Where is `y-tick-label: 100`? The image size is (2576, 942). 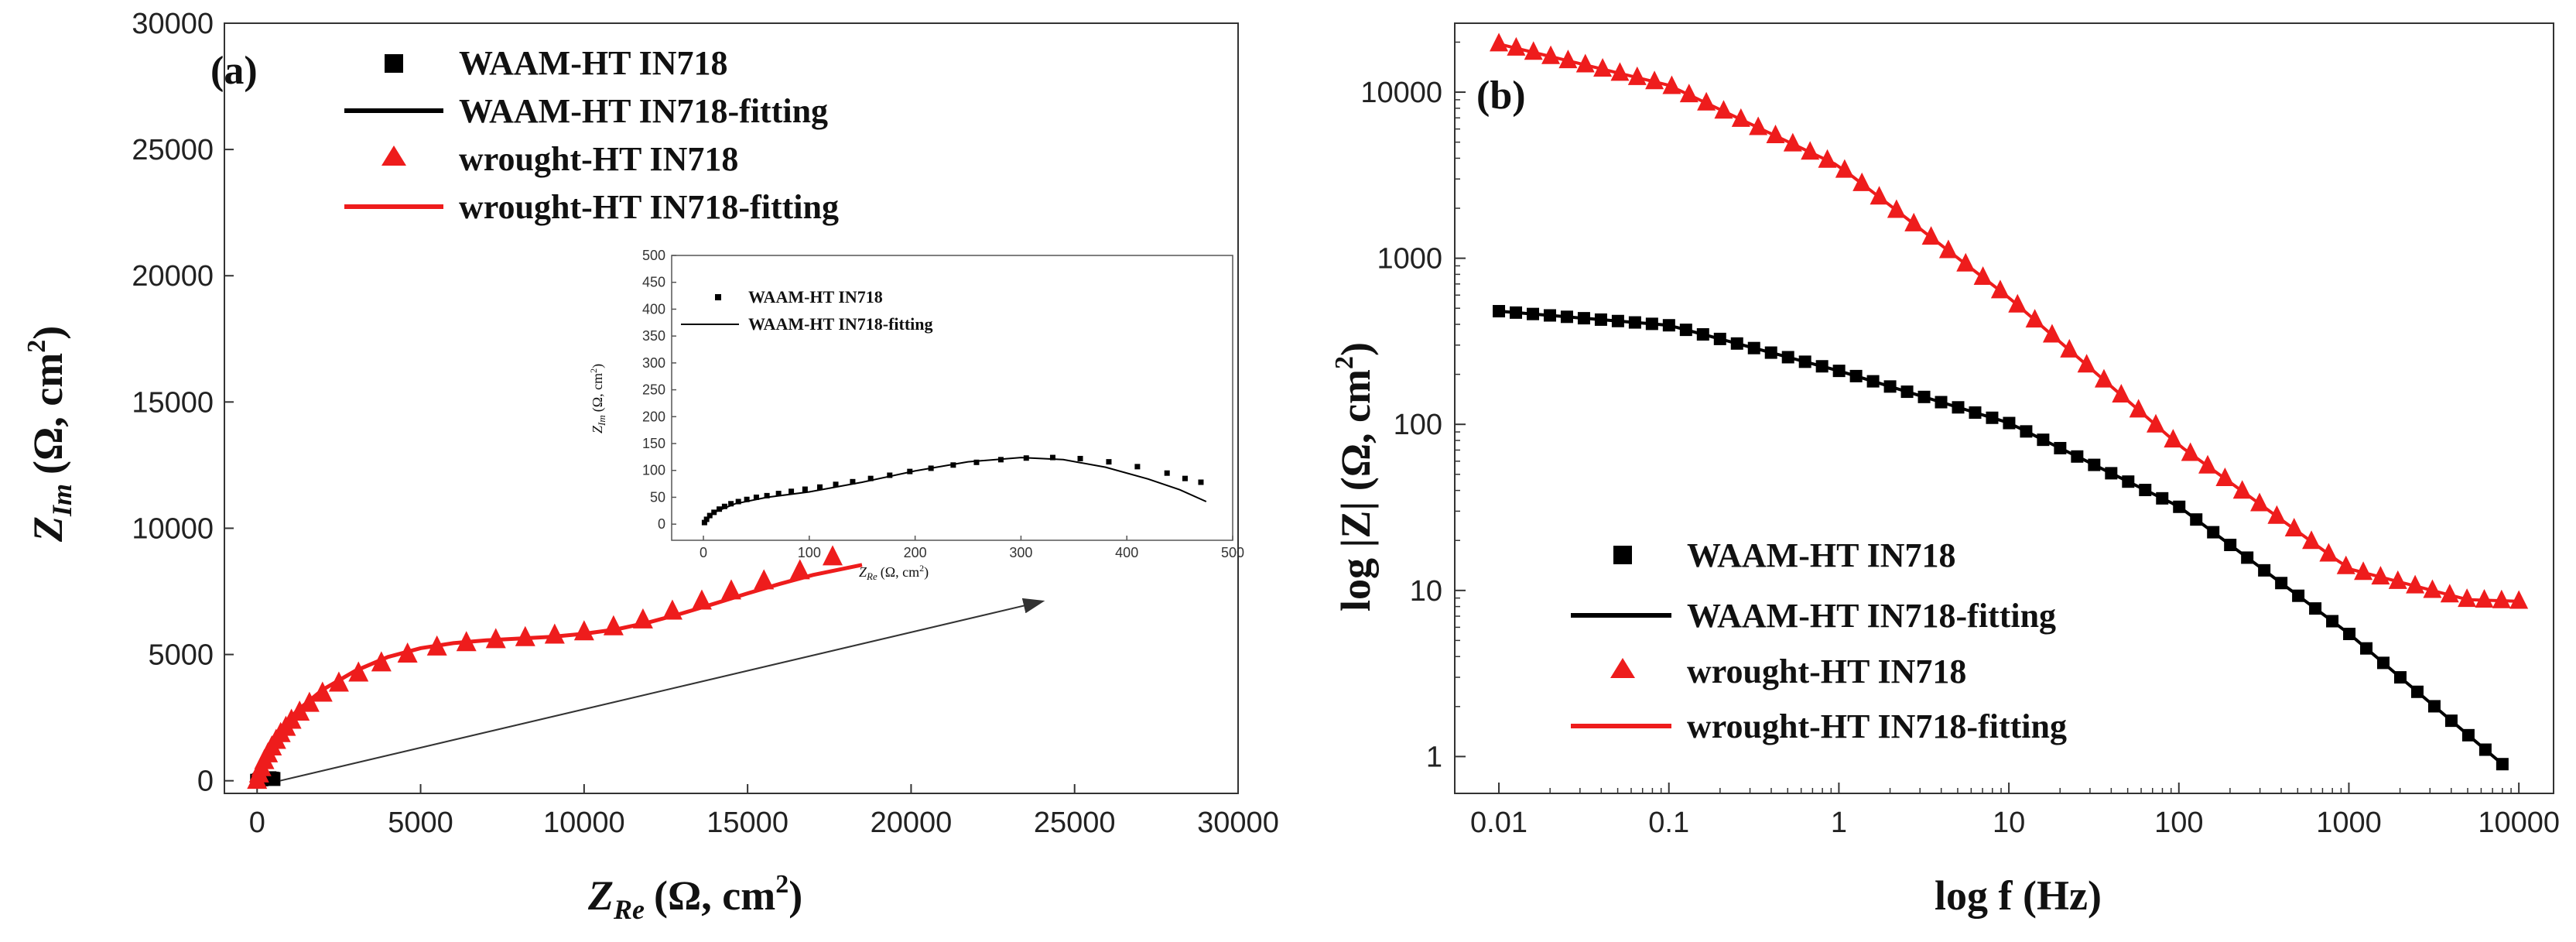
y-tick-label: 100 is located at coordinates (1418, 425).